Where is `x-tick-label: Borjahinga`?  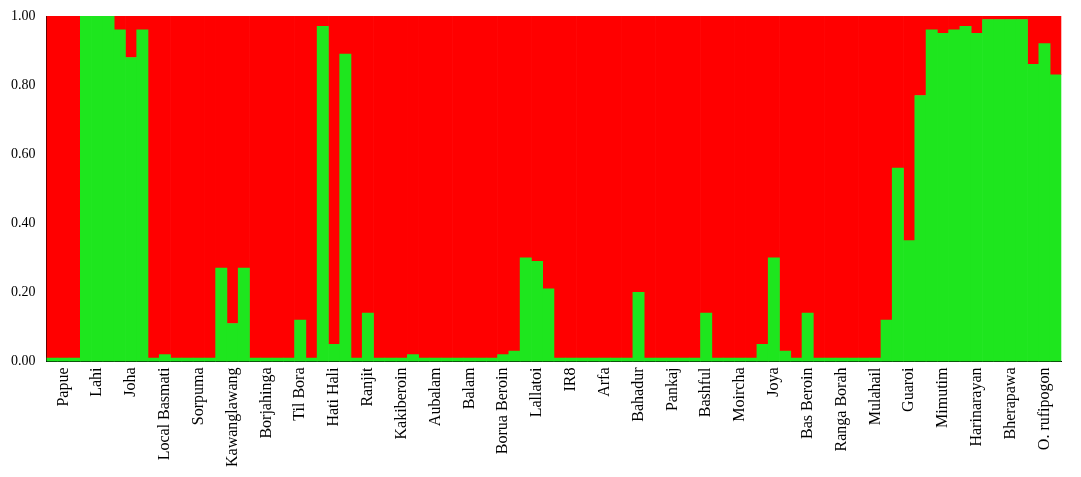
x-tick-label: Borjahinga is located at coordinates (265, 403).